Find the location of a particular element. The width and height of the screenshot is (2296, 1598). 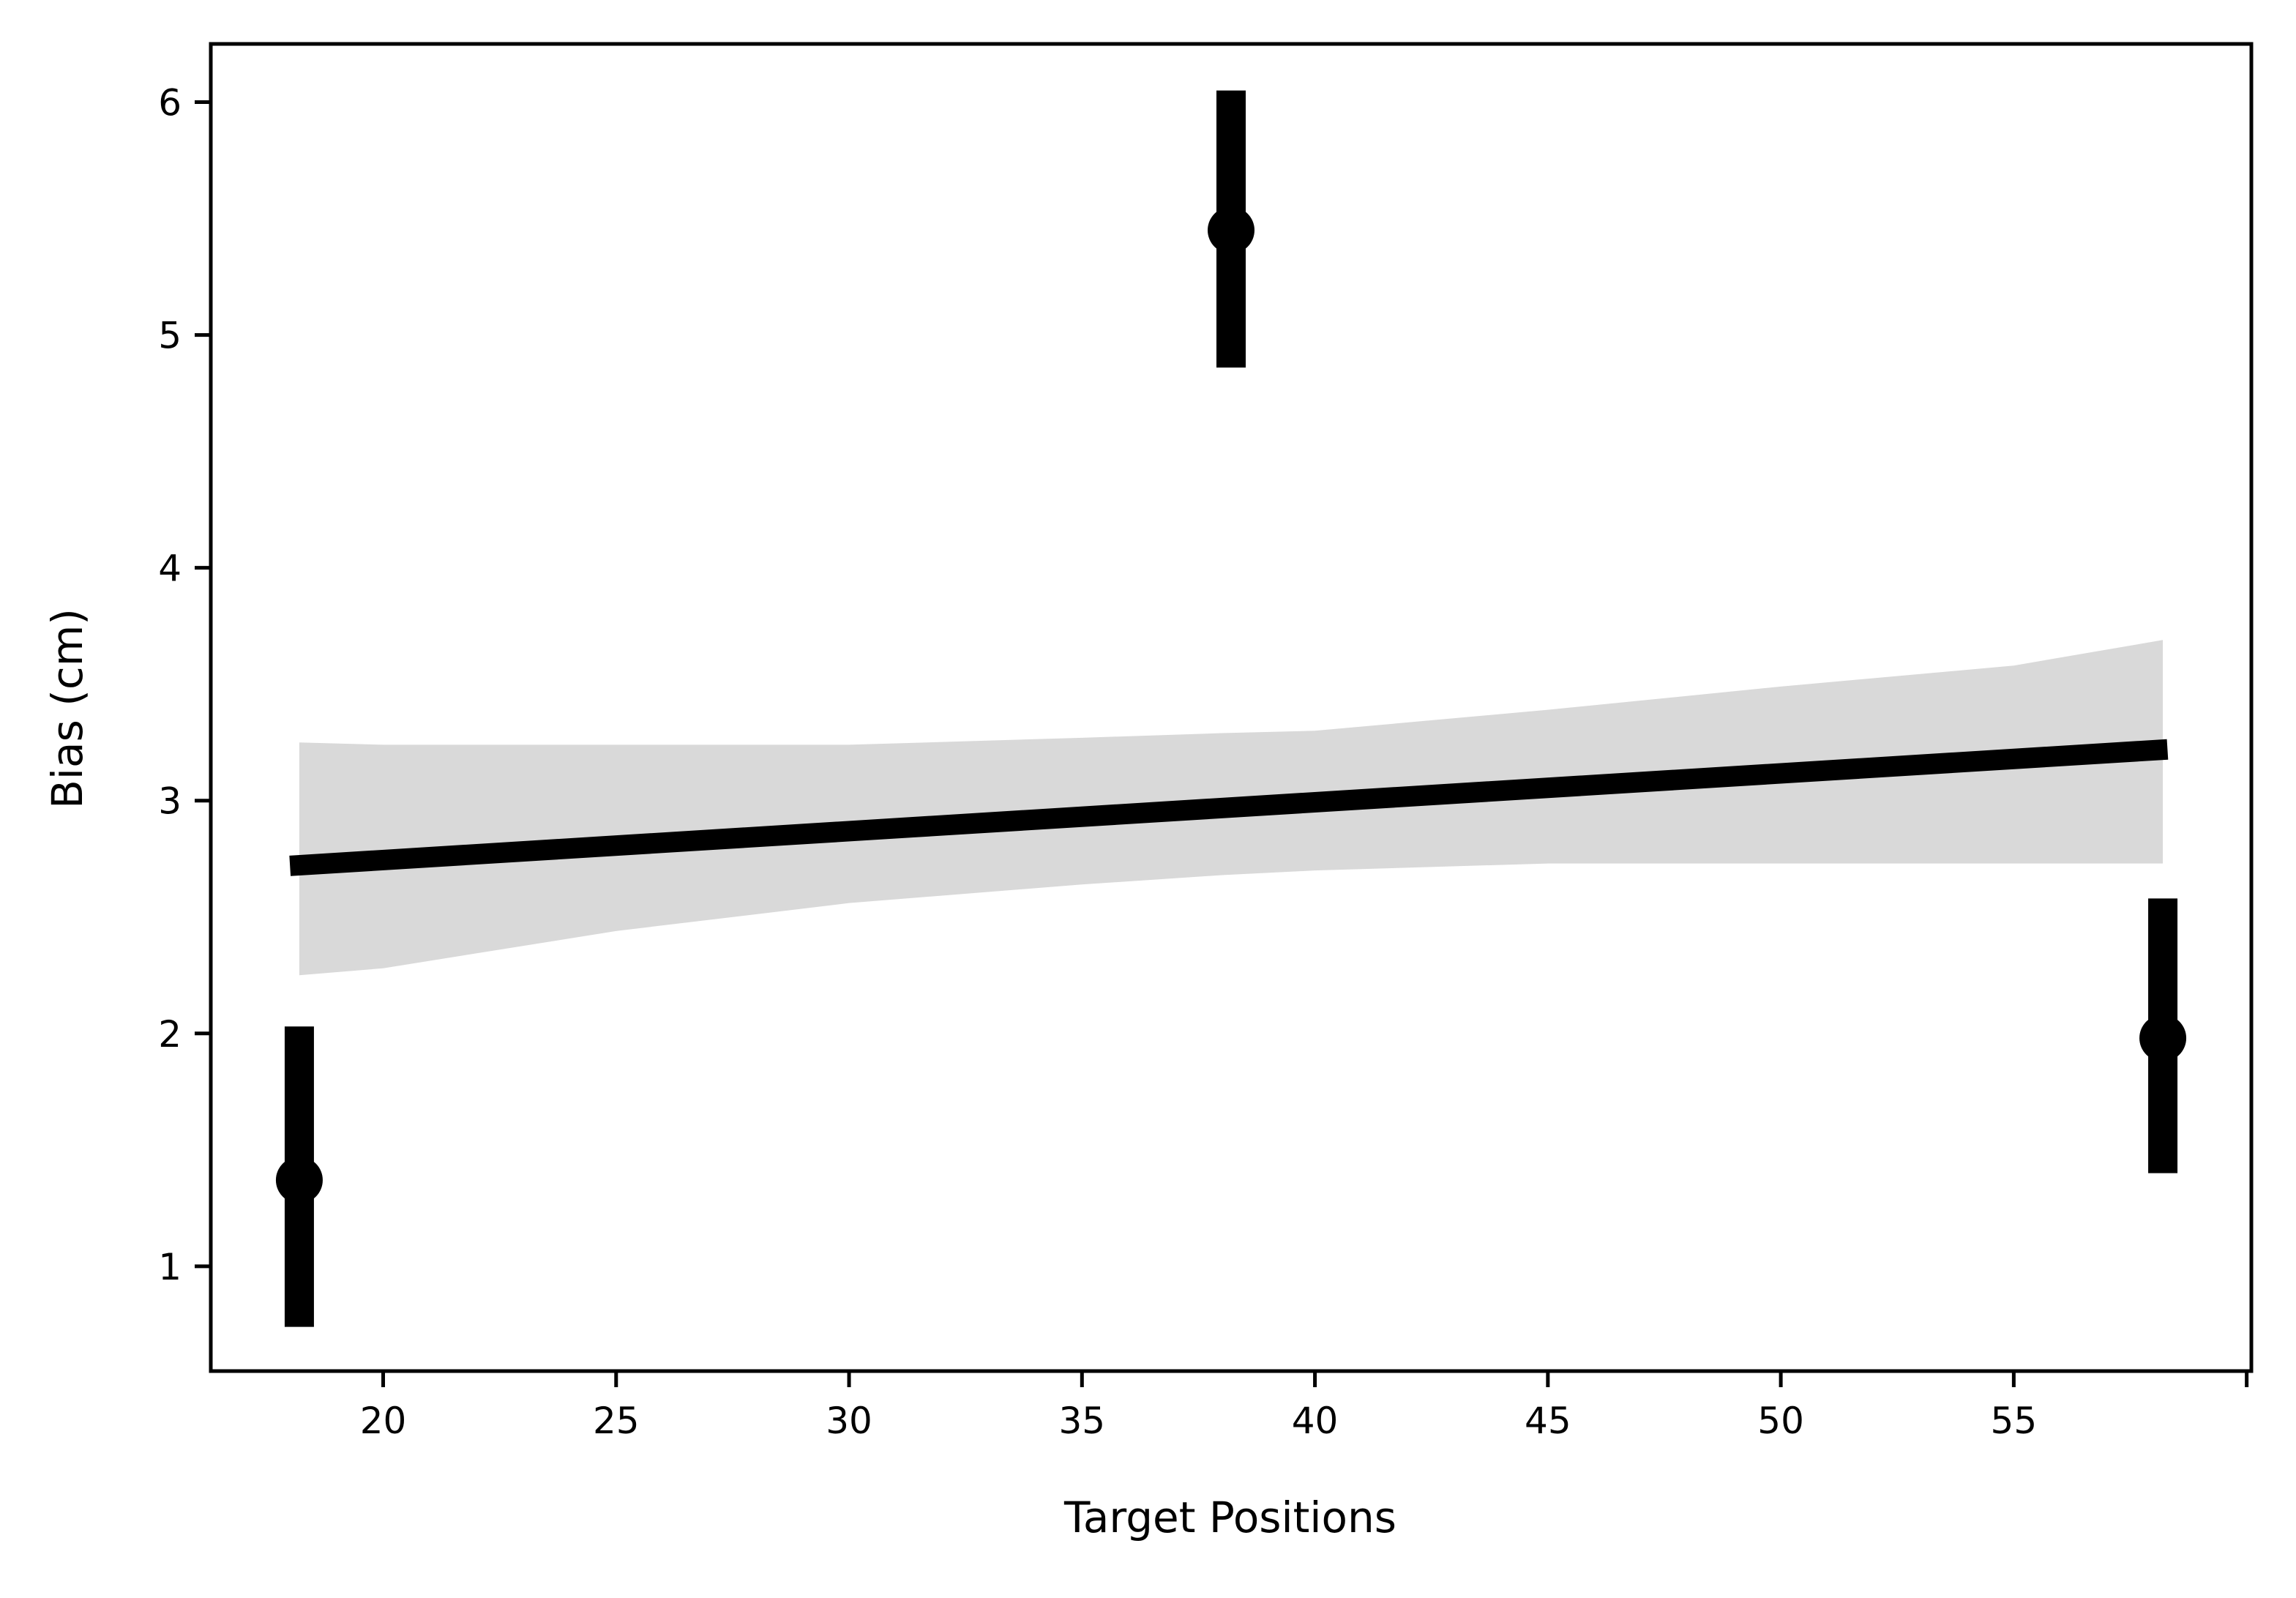

y-tick-label-4: 4 is located at coordinates (170, 569).